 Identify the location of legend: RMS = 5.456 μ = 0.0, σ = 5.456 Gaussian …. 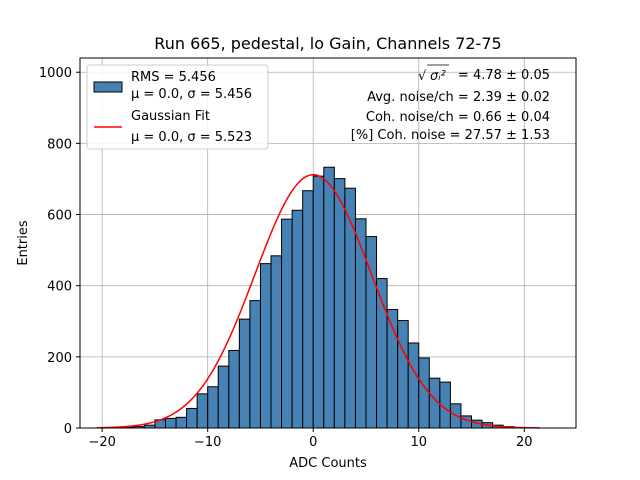
(177, 107).